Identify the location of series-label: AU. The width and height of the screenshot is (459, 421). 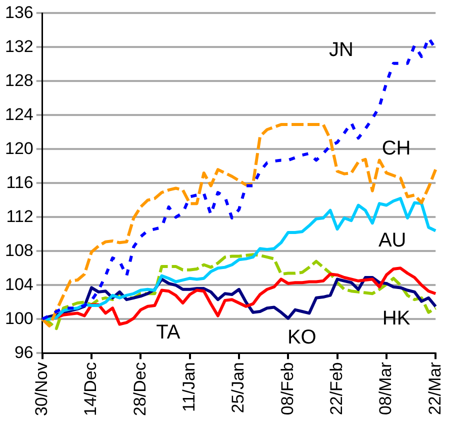
(392, 240).